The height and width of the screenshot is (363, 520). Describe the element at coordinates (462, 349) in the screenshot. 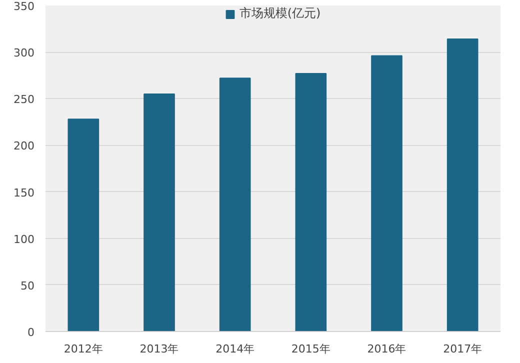

I see `x-tick-label: 2017年` at that location.